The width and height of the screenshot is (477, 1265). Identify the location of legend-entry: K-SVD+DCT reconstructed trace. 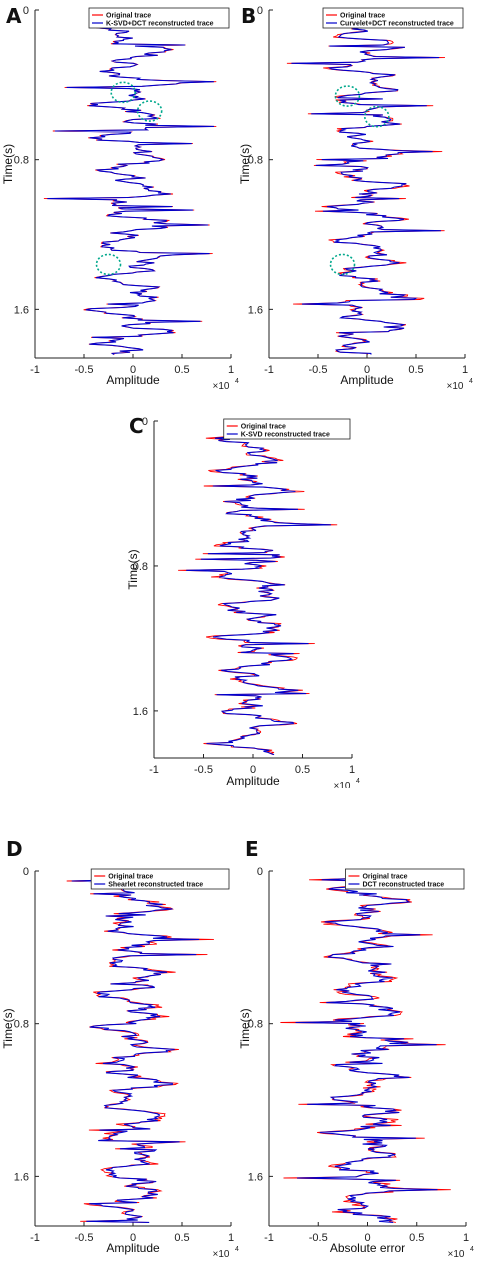
(160, 24).